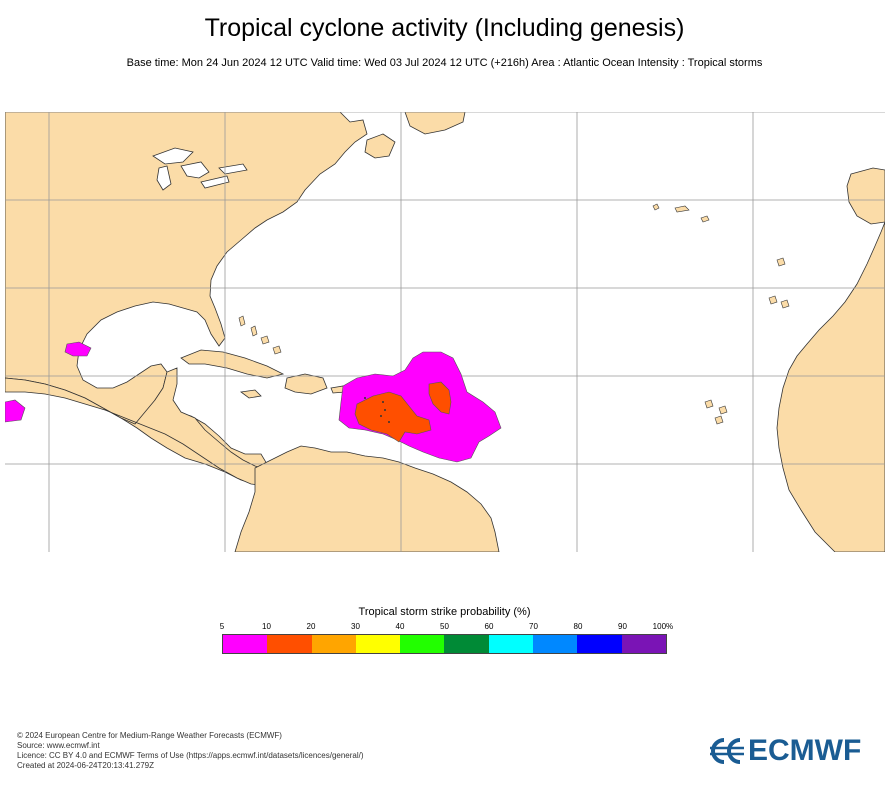 The image size is (889, 800). Describe the element at coordinates (578, 626) in the screenshot. I see `legend-tick-label: 80` at that location.